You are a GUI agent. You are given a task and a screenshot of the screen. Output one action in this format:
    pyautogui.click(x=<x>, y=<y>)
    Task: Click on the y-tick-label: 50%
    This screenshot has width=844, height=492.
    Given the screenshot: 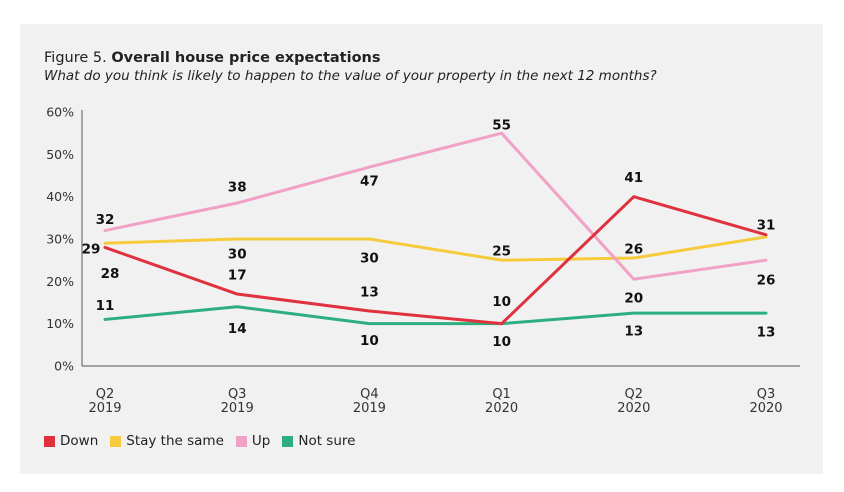 What is the action you would take?
    pyautogui.click(x=60, y=154)
    